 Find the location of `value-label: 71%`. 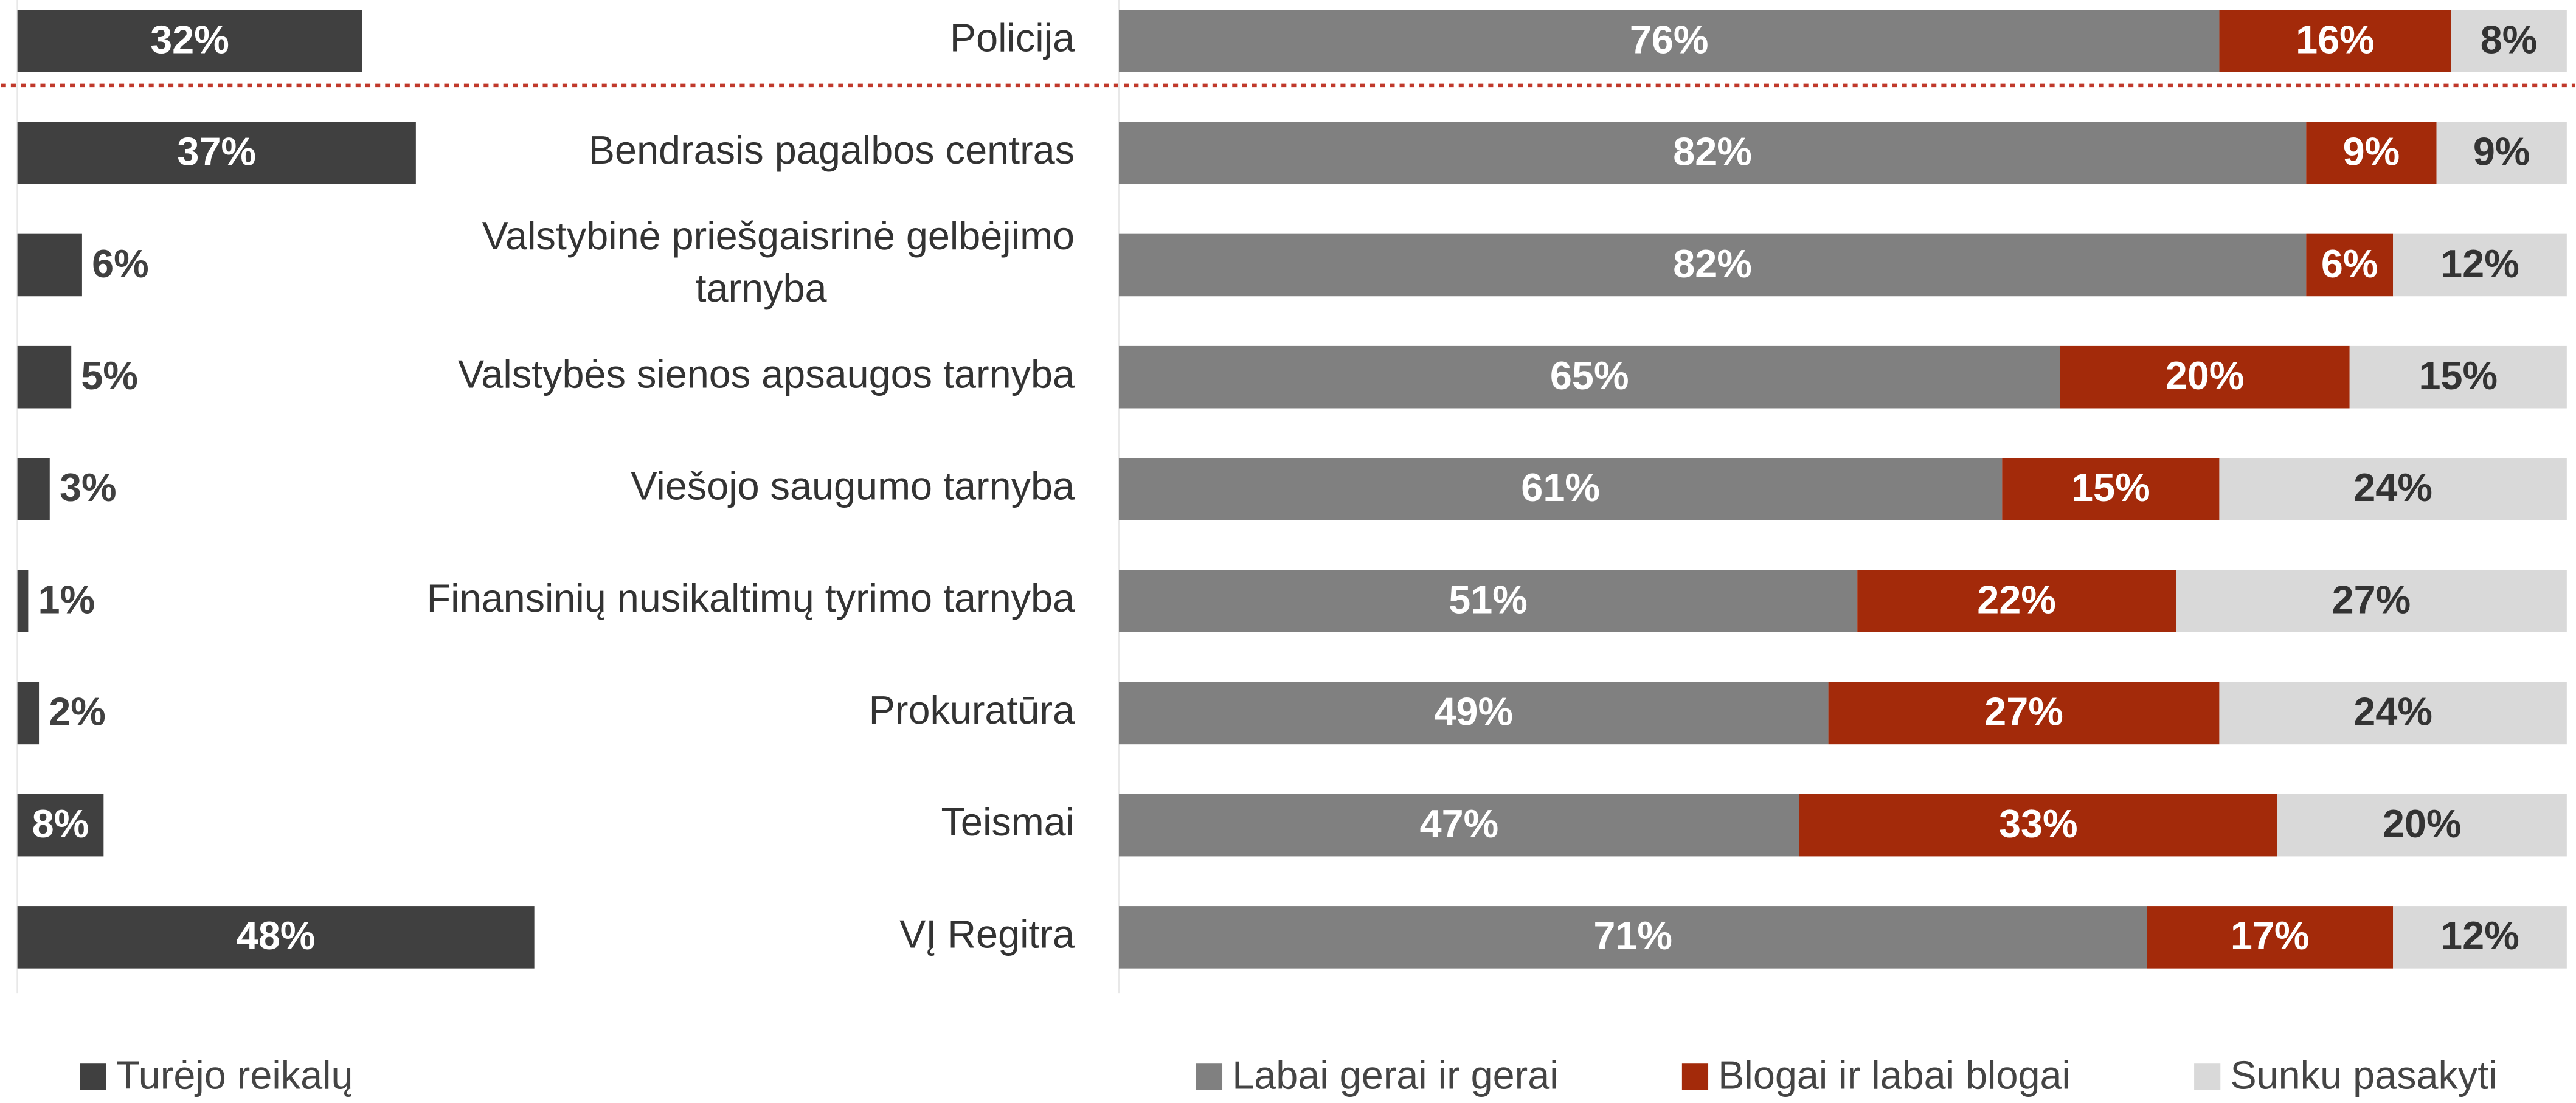

value-label: 71% is located at coordinates (1632, 935).